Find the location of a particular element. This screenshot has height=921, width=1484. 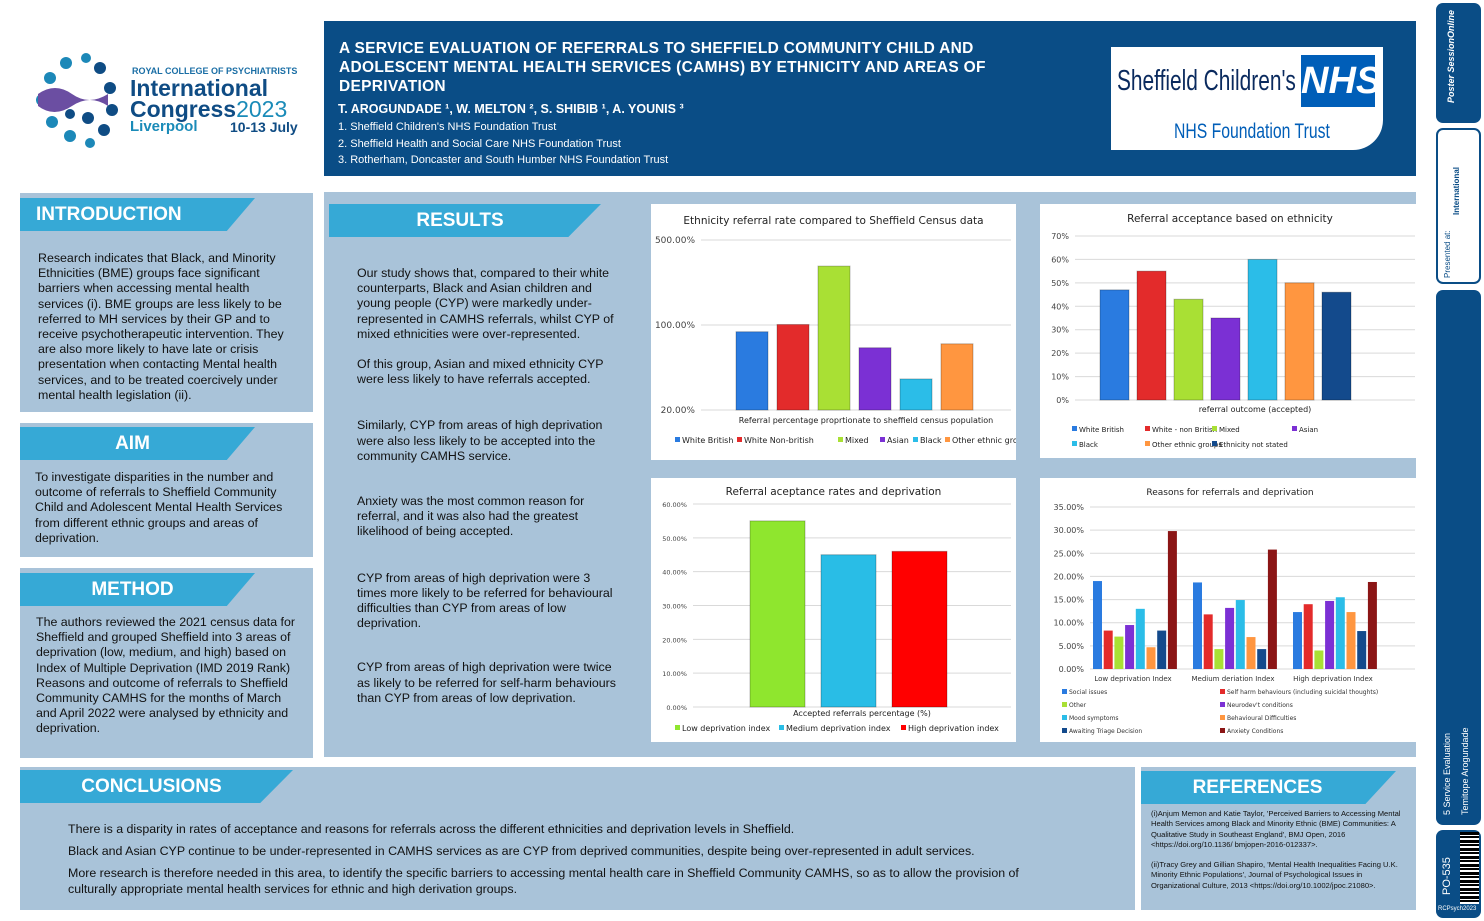

y-tick-label: 10.00% is located at coordinates (1068, 623).